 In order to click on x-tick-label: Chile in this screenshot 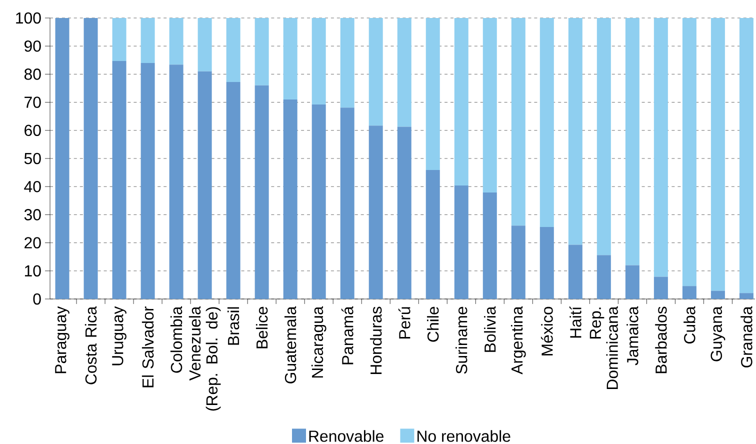, I will do `click(433, 324)`.